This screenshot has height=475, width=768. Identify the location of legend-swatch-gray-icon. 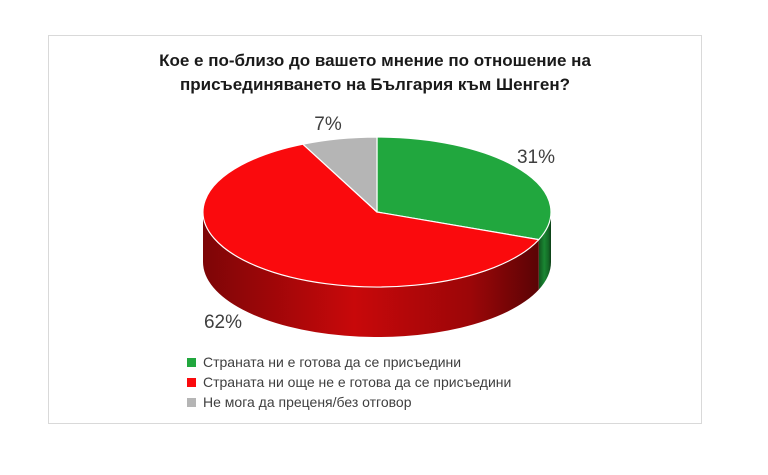
(191, 402).